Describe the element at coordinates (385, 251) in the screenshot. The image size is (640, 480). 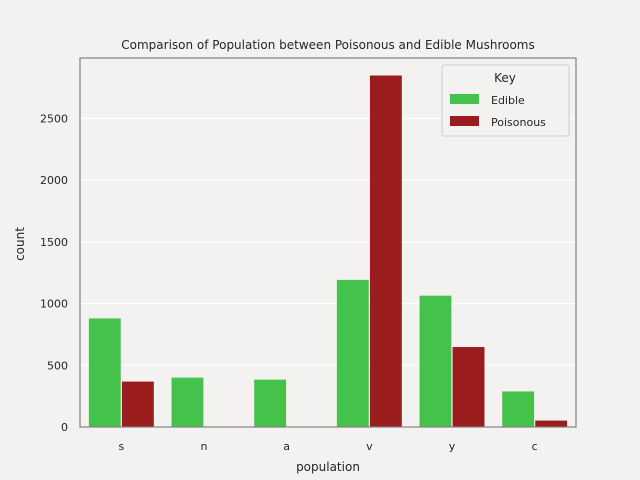
I see `bar-poisonous-v` at that location.